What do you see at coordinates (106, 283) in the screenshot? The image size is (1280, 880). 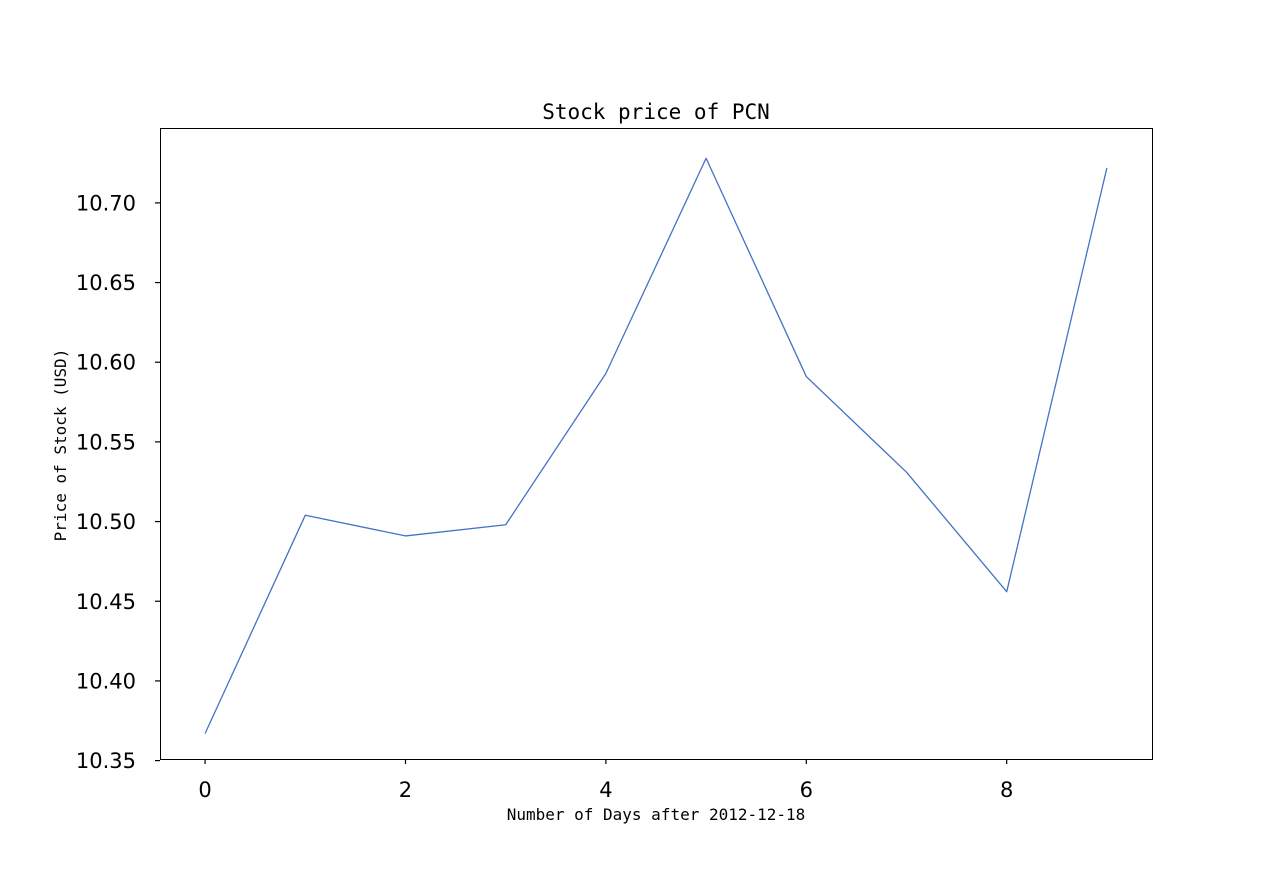 I see `y-tick-label: 10.65` at bounding box center [106, 283].